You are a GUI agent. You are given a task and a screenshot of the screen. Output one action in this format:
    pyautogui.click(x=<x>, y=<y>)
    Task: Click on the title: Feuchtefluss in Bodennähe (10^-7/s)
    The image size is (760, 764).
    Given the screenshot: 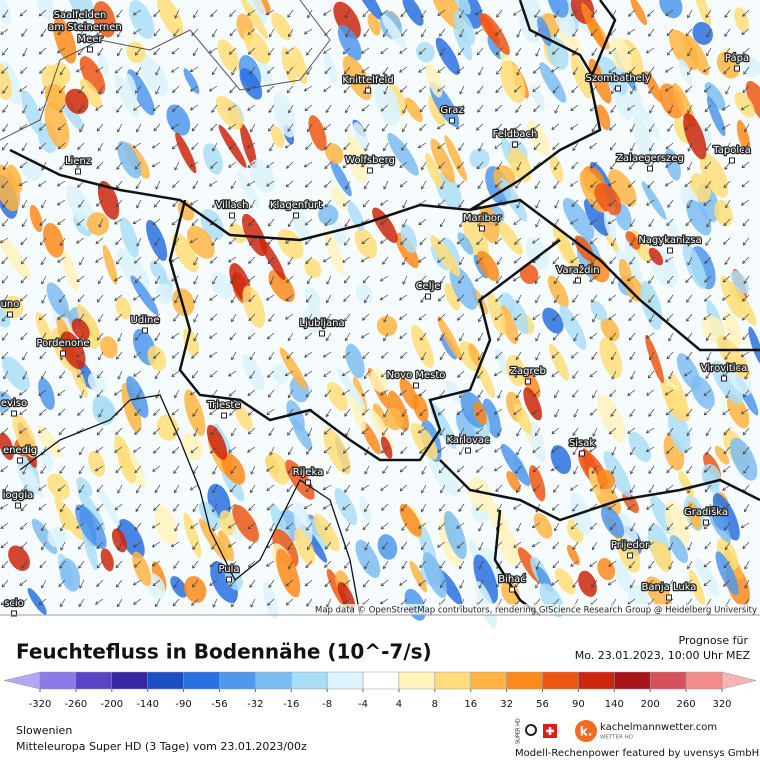 What is the action you would take?
    pyautogui.click(x=224, y=652)
    